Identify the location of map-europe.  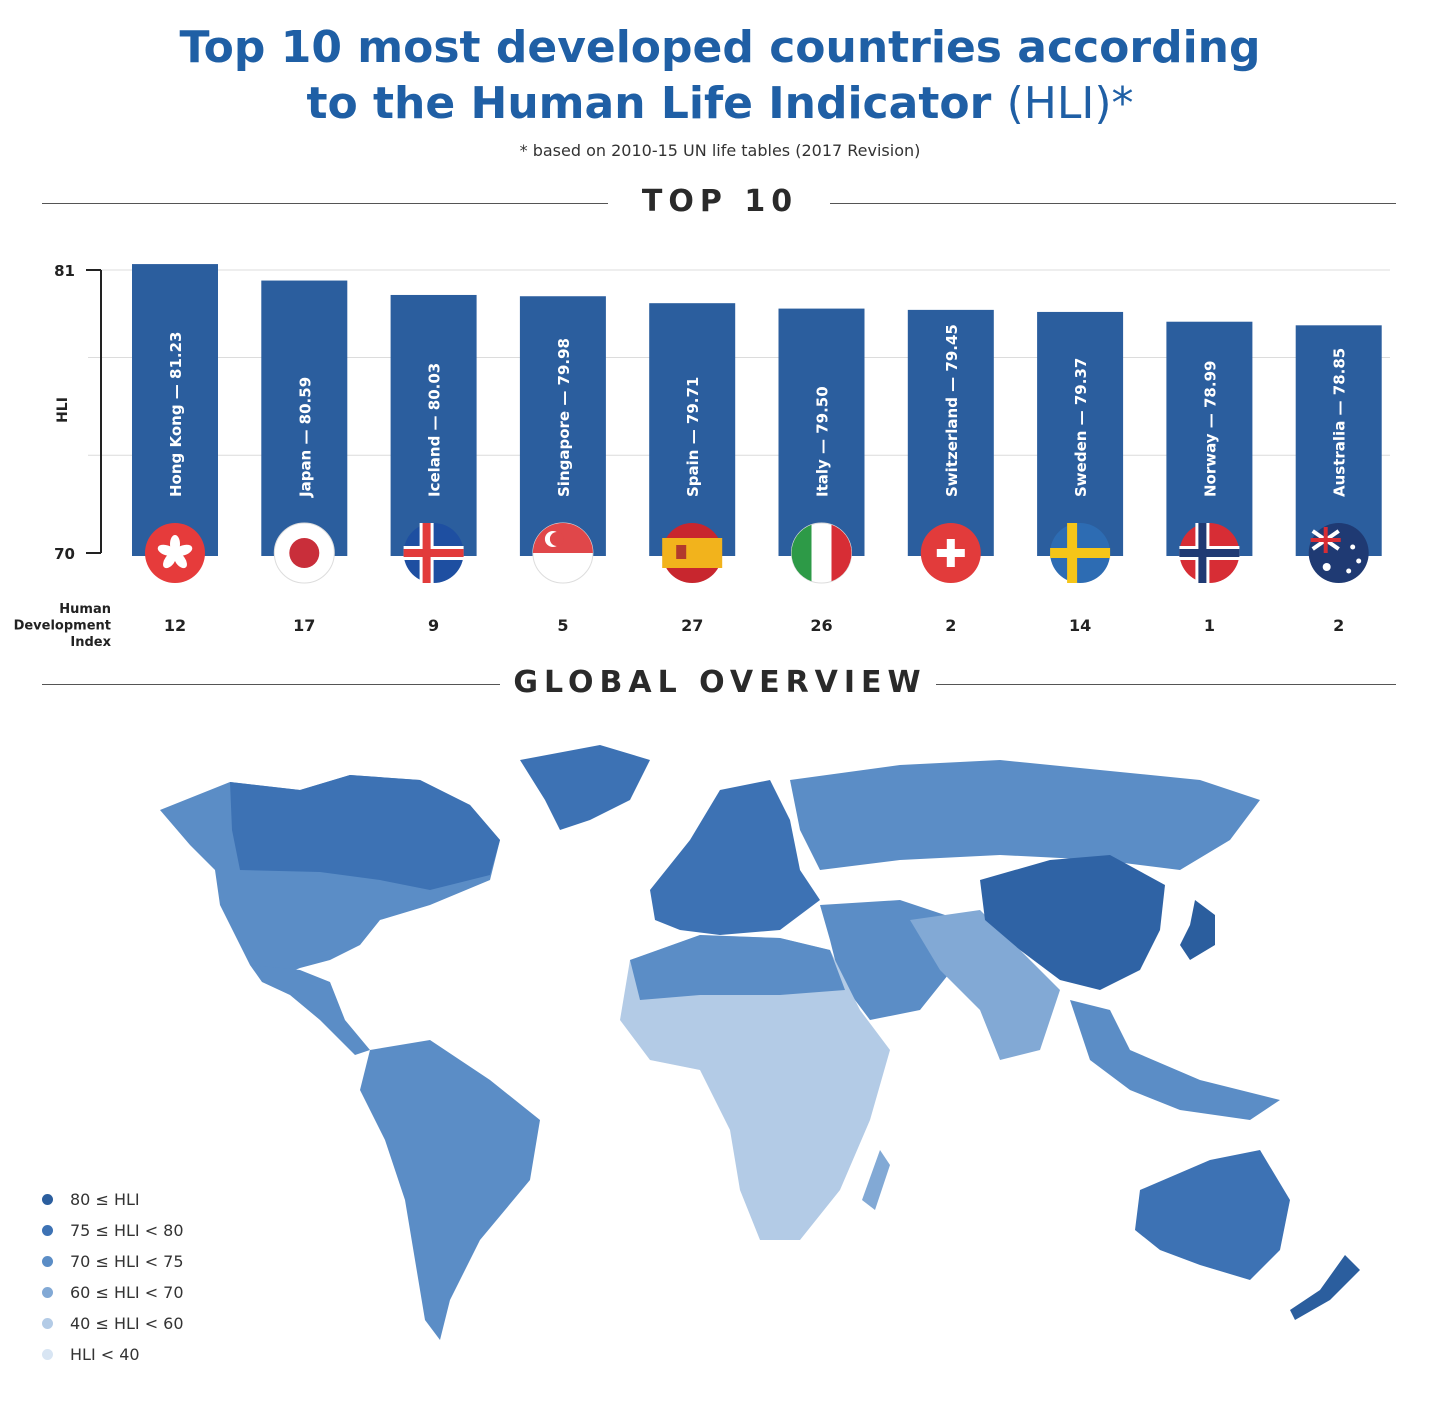
(735, 857).